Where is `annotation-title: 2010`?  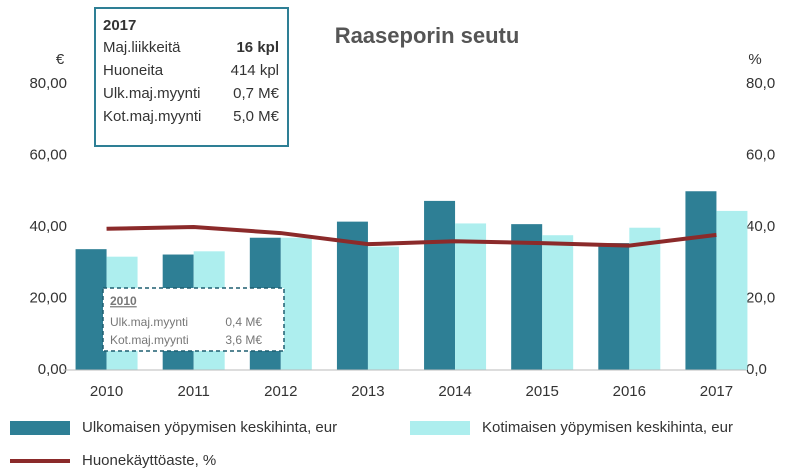 annotation-title: 2010 is located at coordinates (123, 301).